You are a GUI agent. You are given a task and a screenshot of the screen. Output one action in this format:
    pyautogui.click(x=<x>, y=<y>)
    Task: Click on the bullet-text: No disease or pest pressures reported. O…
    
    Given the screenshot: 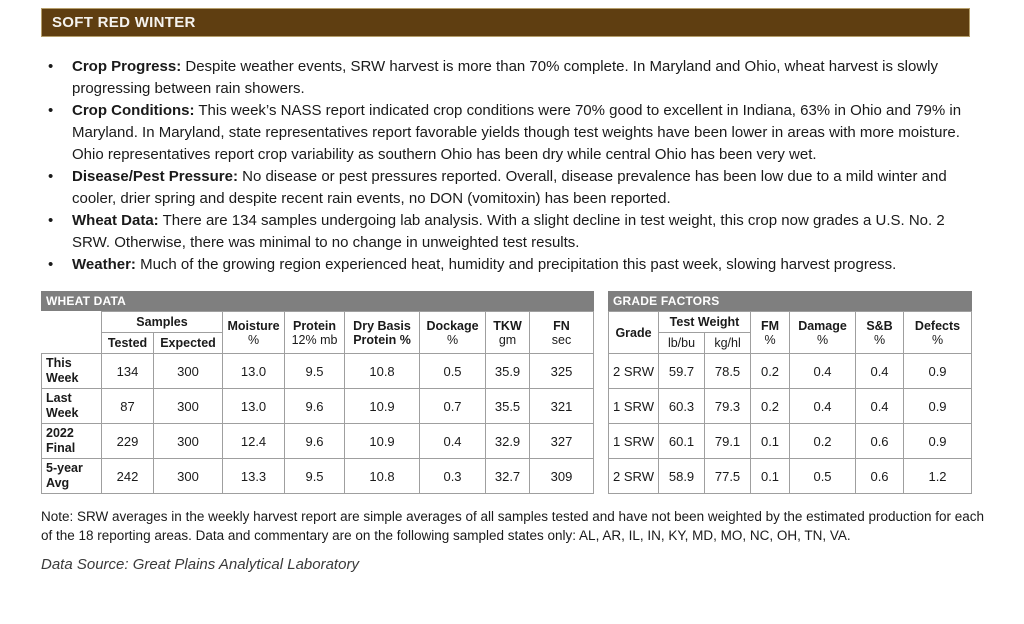 What is the action you would take?
    pyautogui.click(x=509, y=187)
    